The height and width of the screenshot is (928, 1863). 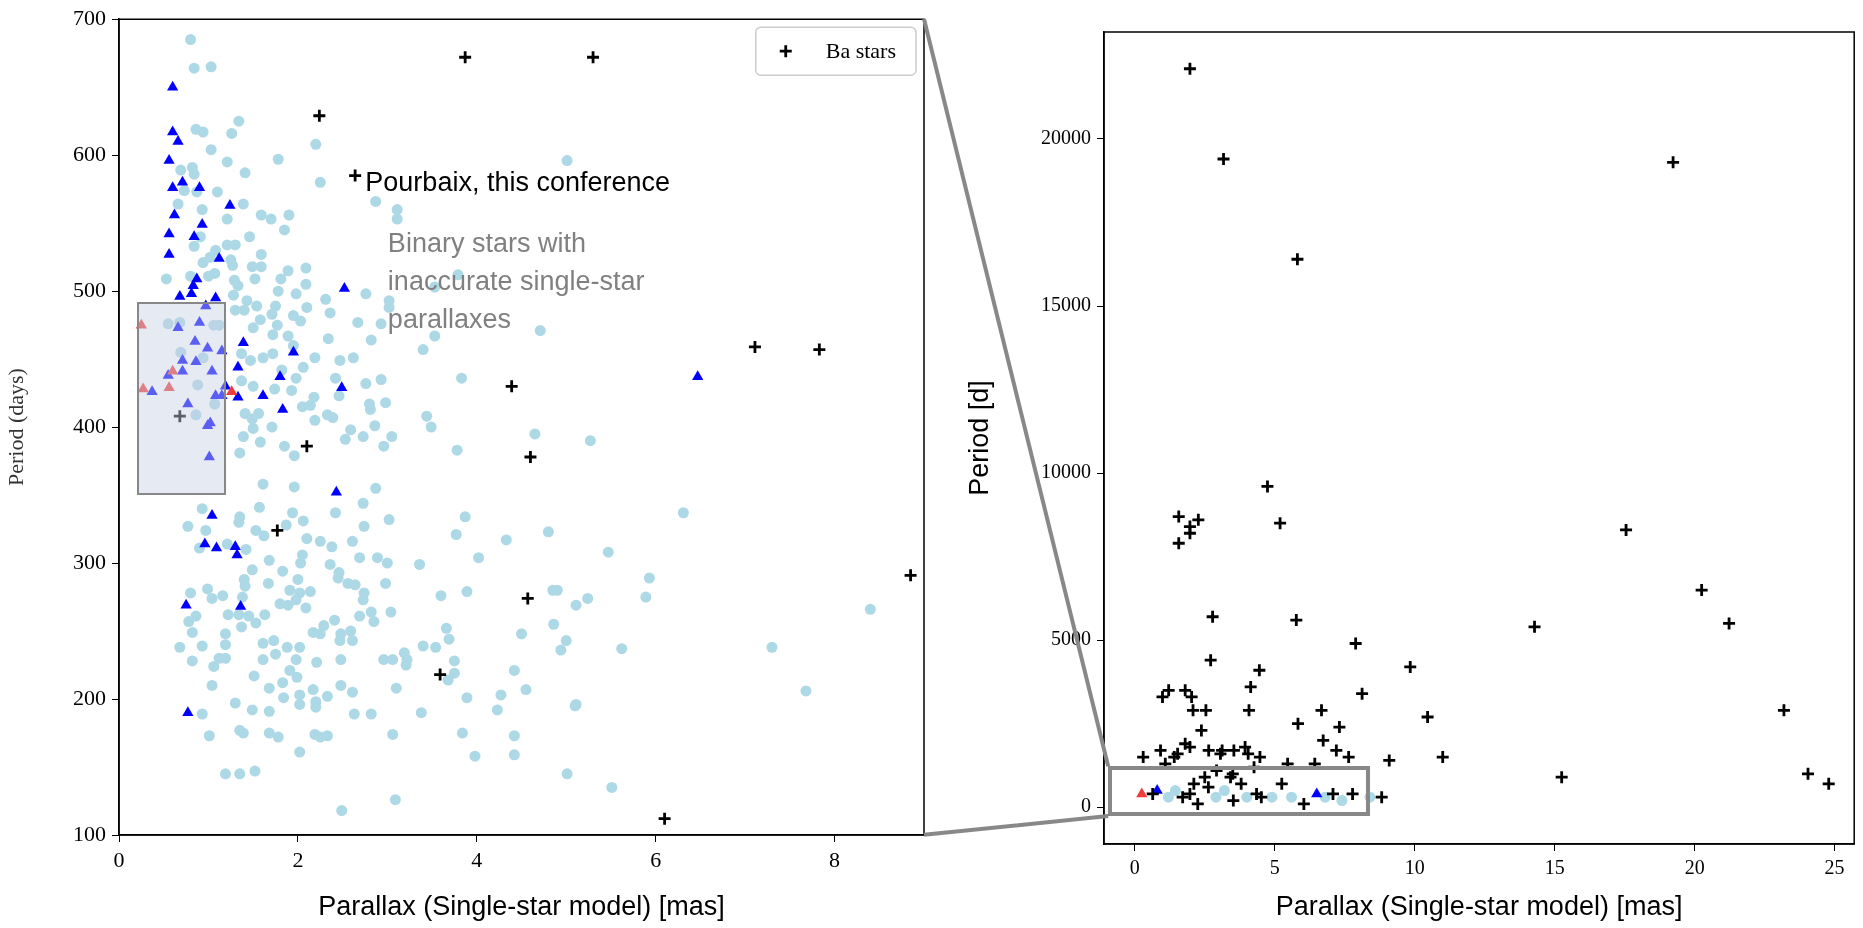 What do you see at coordinates (298, 859) in the screenshot?
I see `x-tick-label: 2` at bounding box center [298, 859].